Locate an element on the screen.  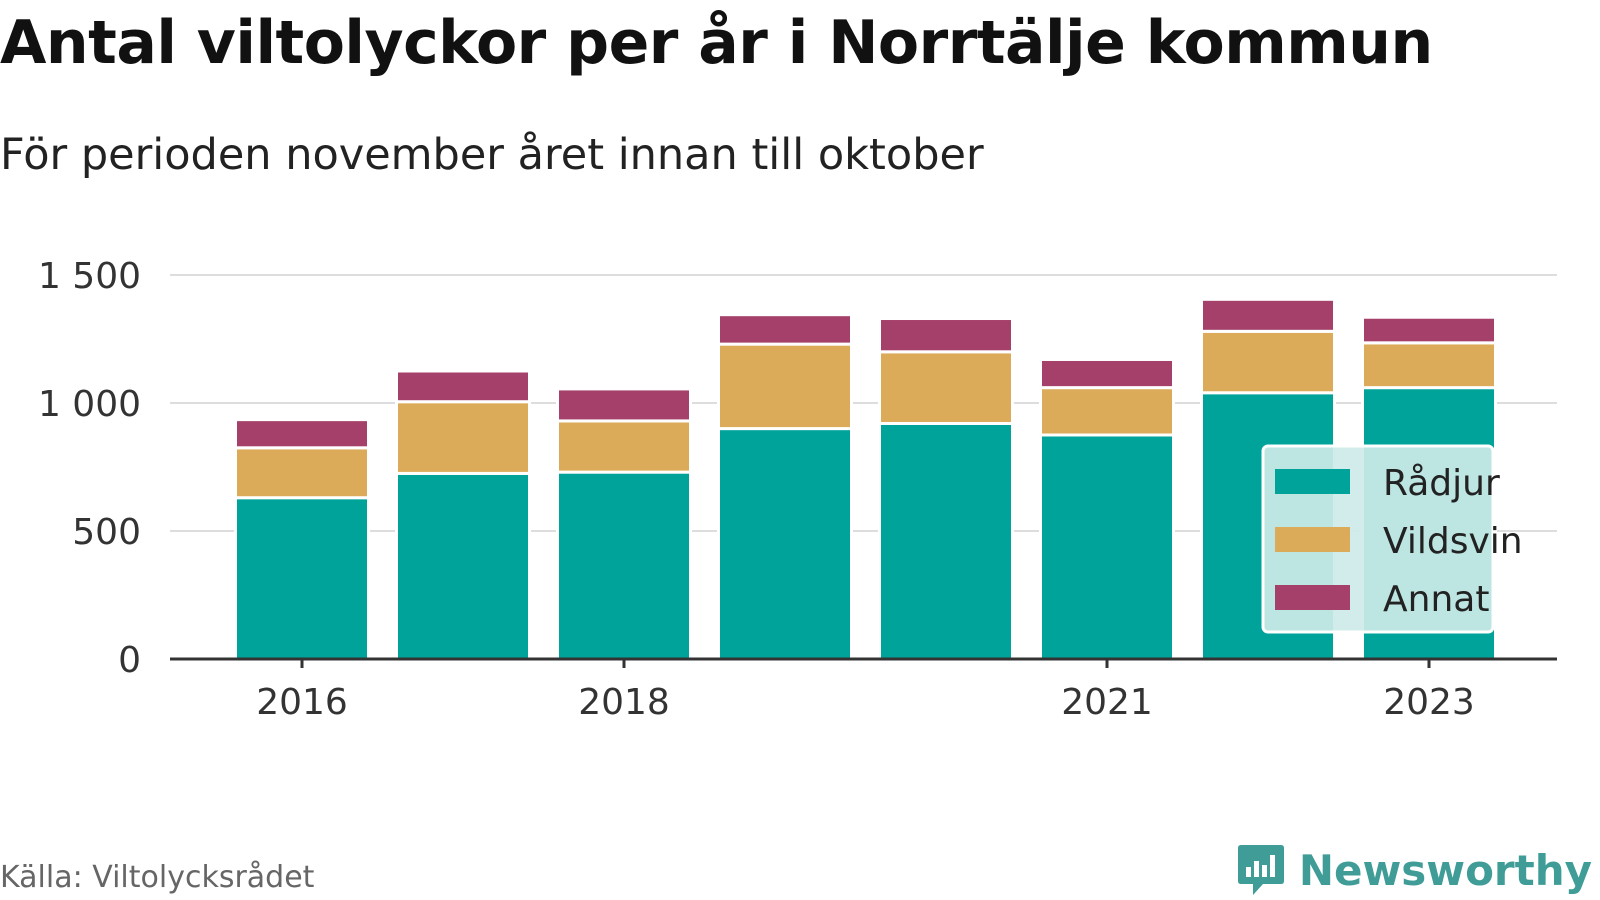
legend-swatch-annat is located at coordinates (1312, 597).